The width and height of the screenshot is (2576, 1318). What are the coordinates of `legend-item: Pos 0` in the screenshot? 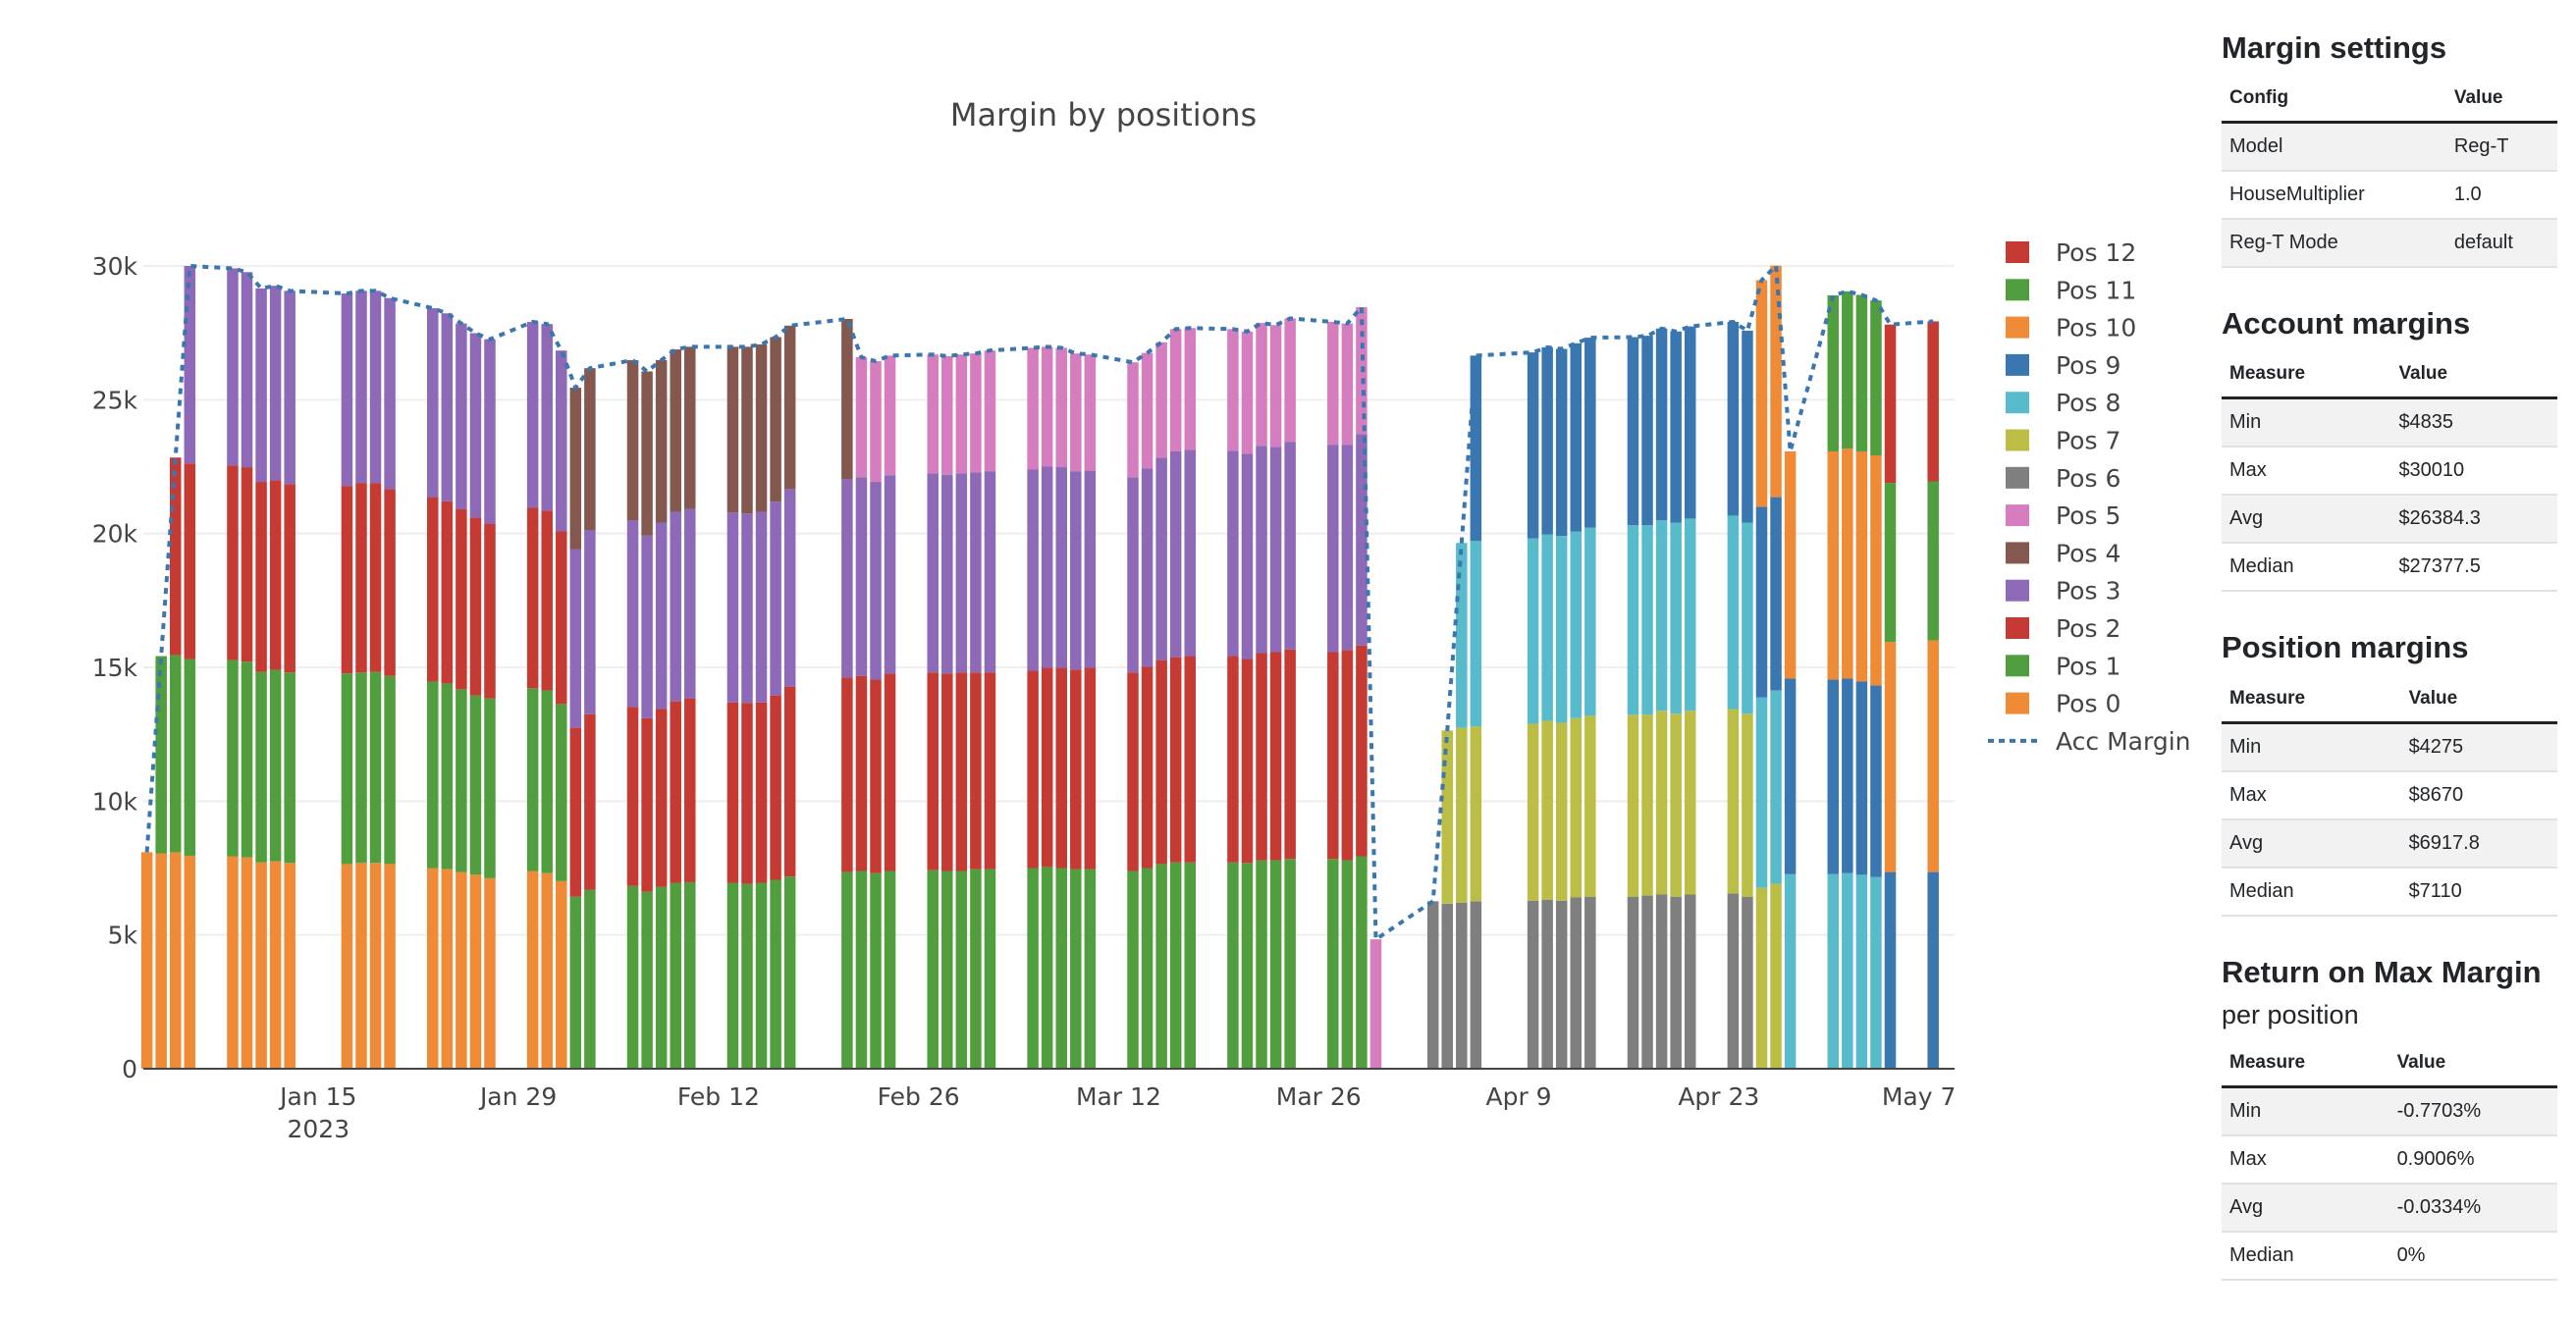 It's located at (2063, 704).